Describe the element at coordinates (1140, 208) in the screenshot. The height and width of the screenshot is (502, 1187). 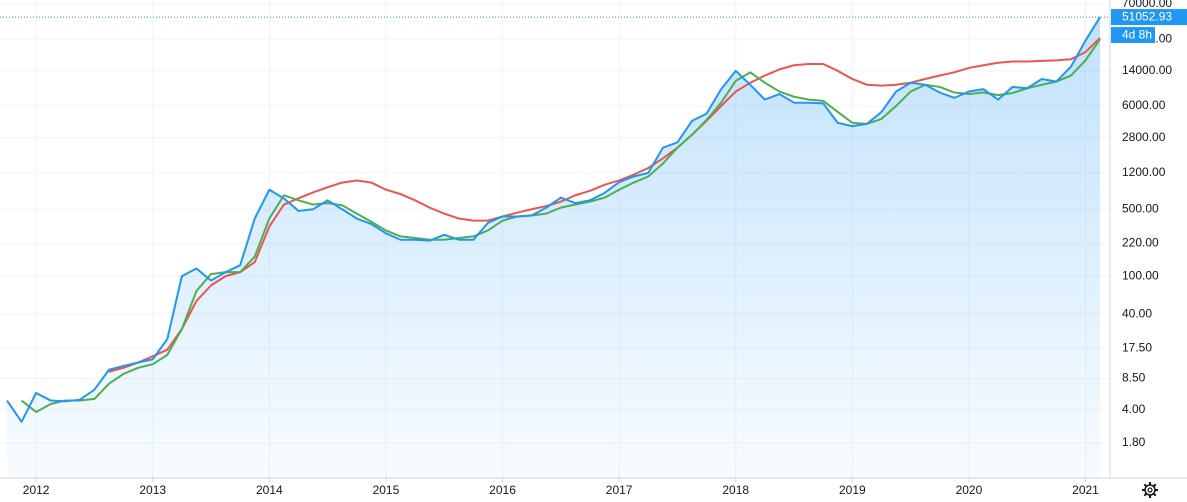
I see `y-tick-label: 500.00` at that location.